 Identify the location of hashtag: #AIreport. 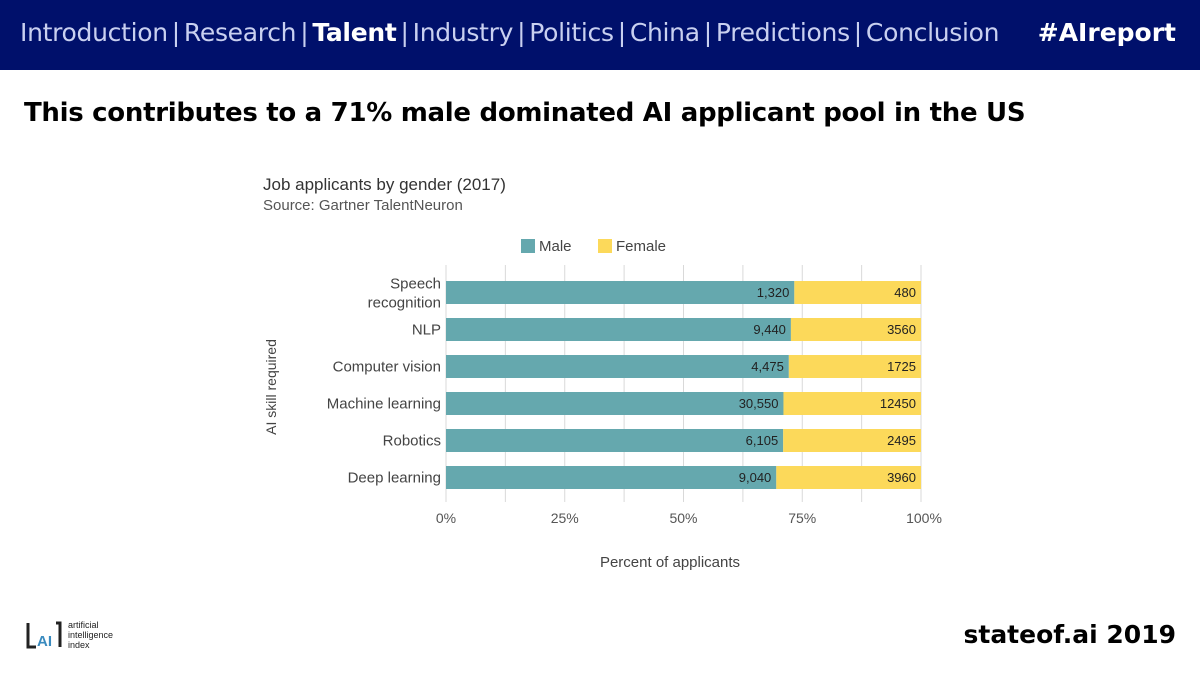
(1106, 32).